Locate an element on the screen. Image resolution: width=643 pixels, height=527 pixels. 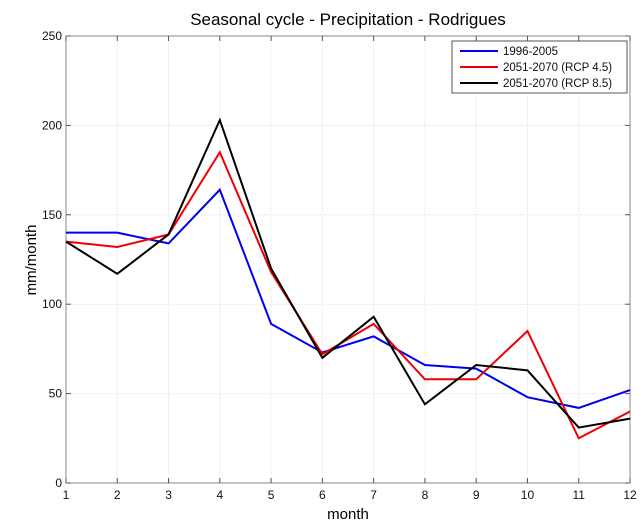
x-tick-label: 8 is located at coordinates (425, 495).